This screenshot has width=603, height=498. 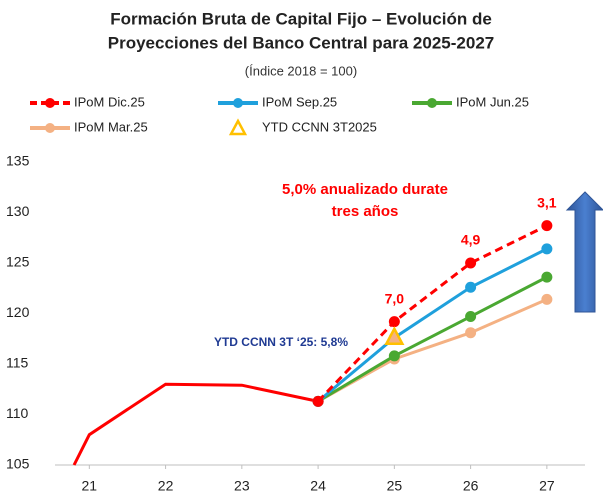 What do you see at coordinates (584, 252) in the screenshot?
I see `up-arrow` at bounding box center [584, 252].